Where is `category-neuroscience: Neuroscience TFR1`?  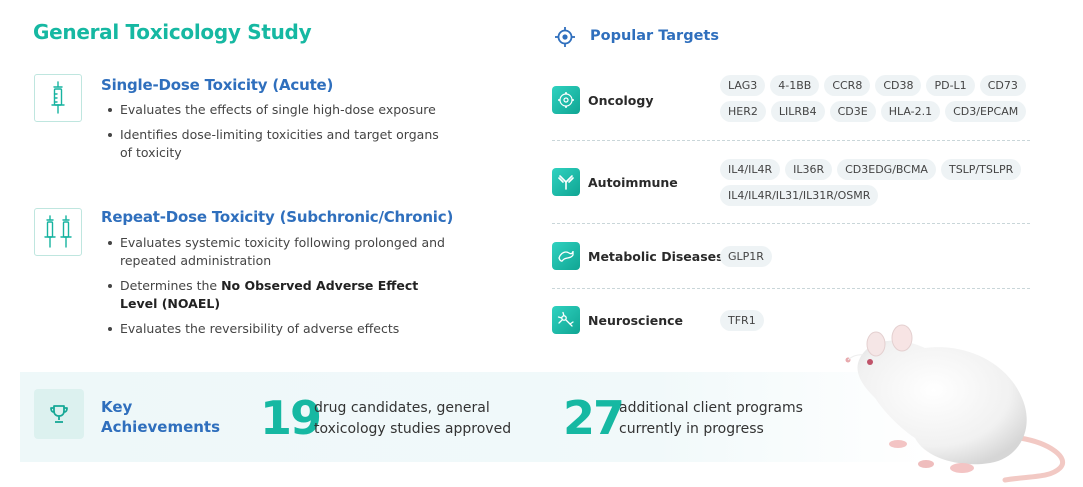
category-neuroscience: Neuroscience TFR1 is located at coordinates (791, 320).